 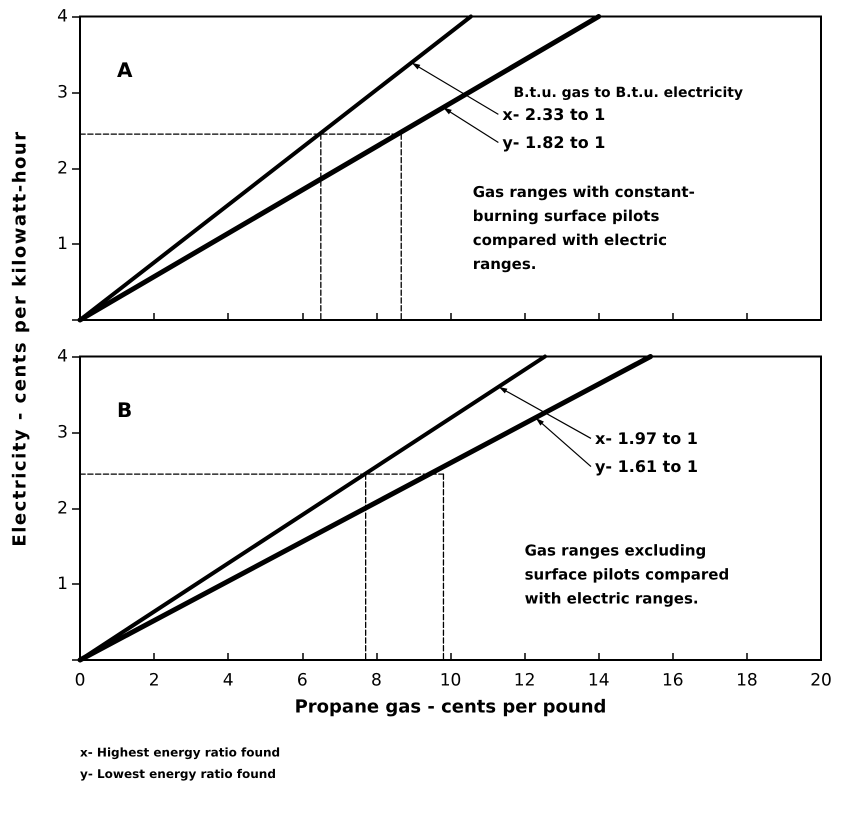 I want to click on y-axis-title: Electricity - cents per kilowatt-hour, so click(x=20, y=338).